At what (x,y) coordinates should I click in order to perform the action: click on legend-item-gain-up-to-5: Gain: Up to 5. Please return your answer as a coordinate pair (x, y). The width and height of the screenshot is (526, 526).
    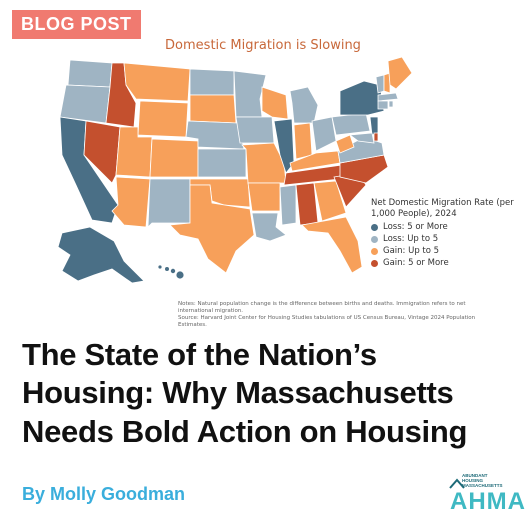
    Looking at the image, I should click on (446, 251).